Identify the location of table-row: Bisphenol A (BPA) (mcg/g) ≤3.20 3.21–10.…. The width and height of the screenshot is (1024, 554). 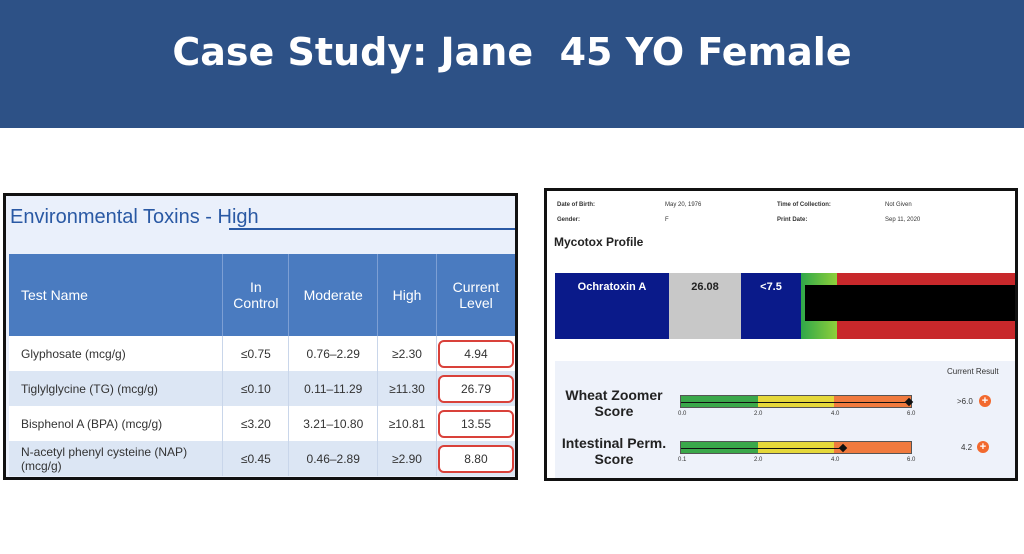
(262, 423).